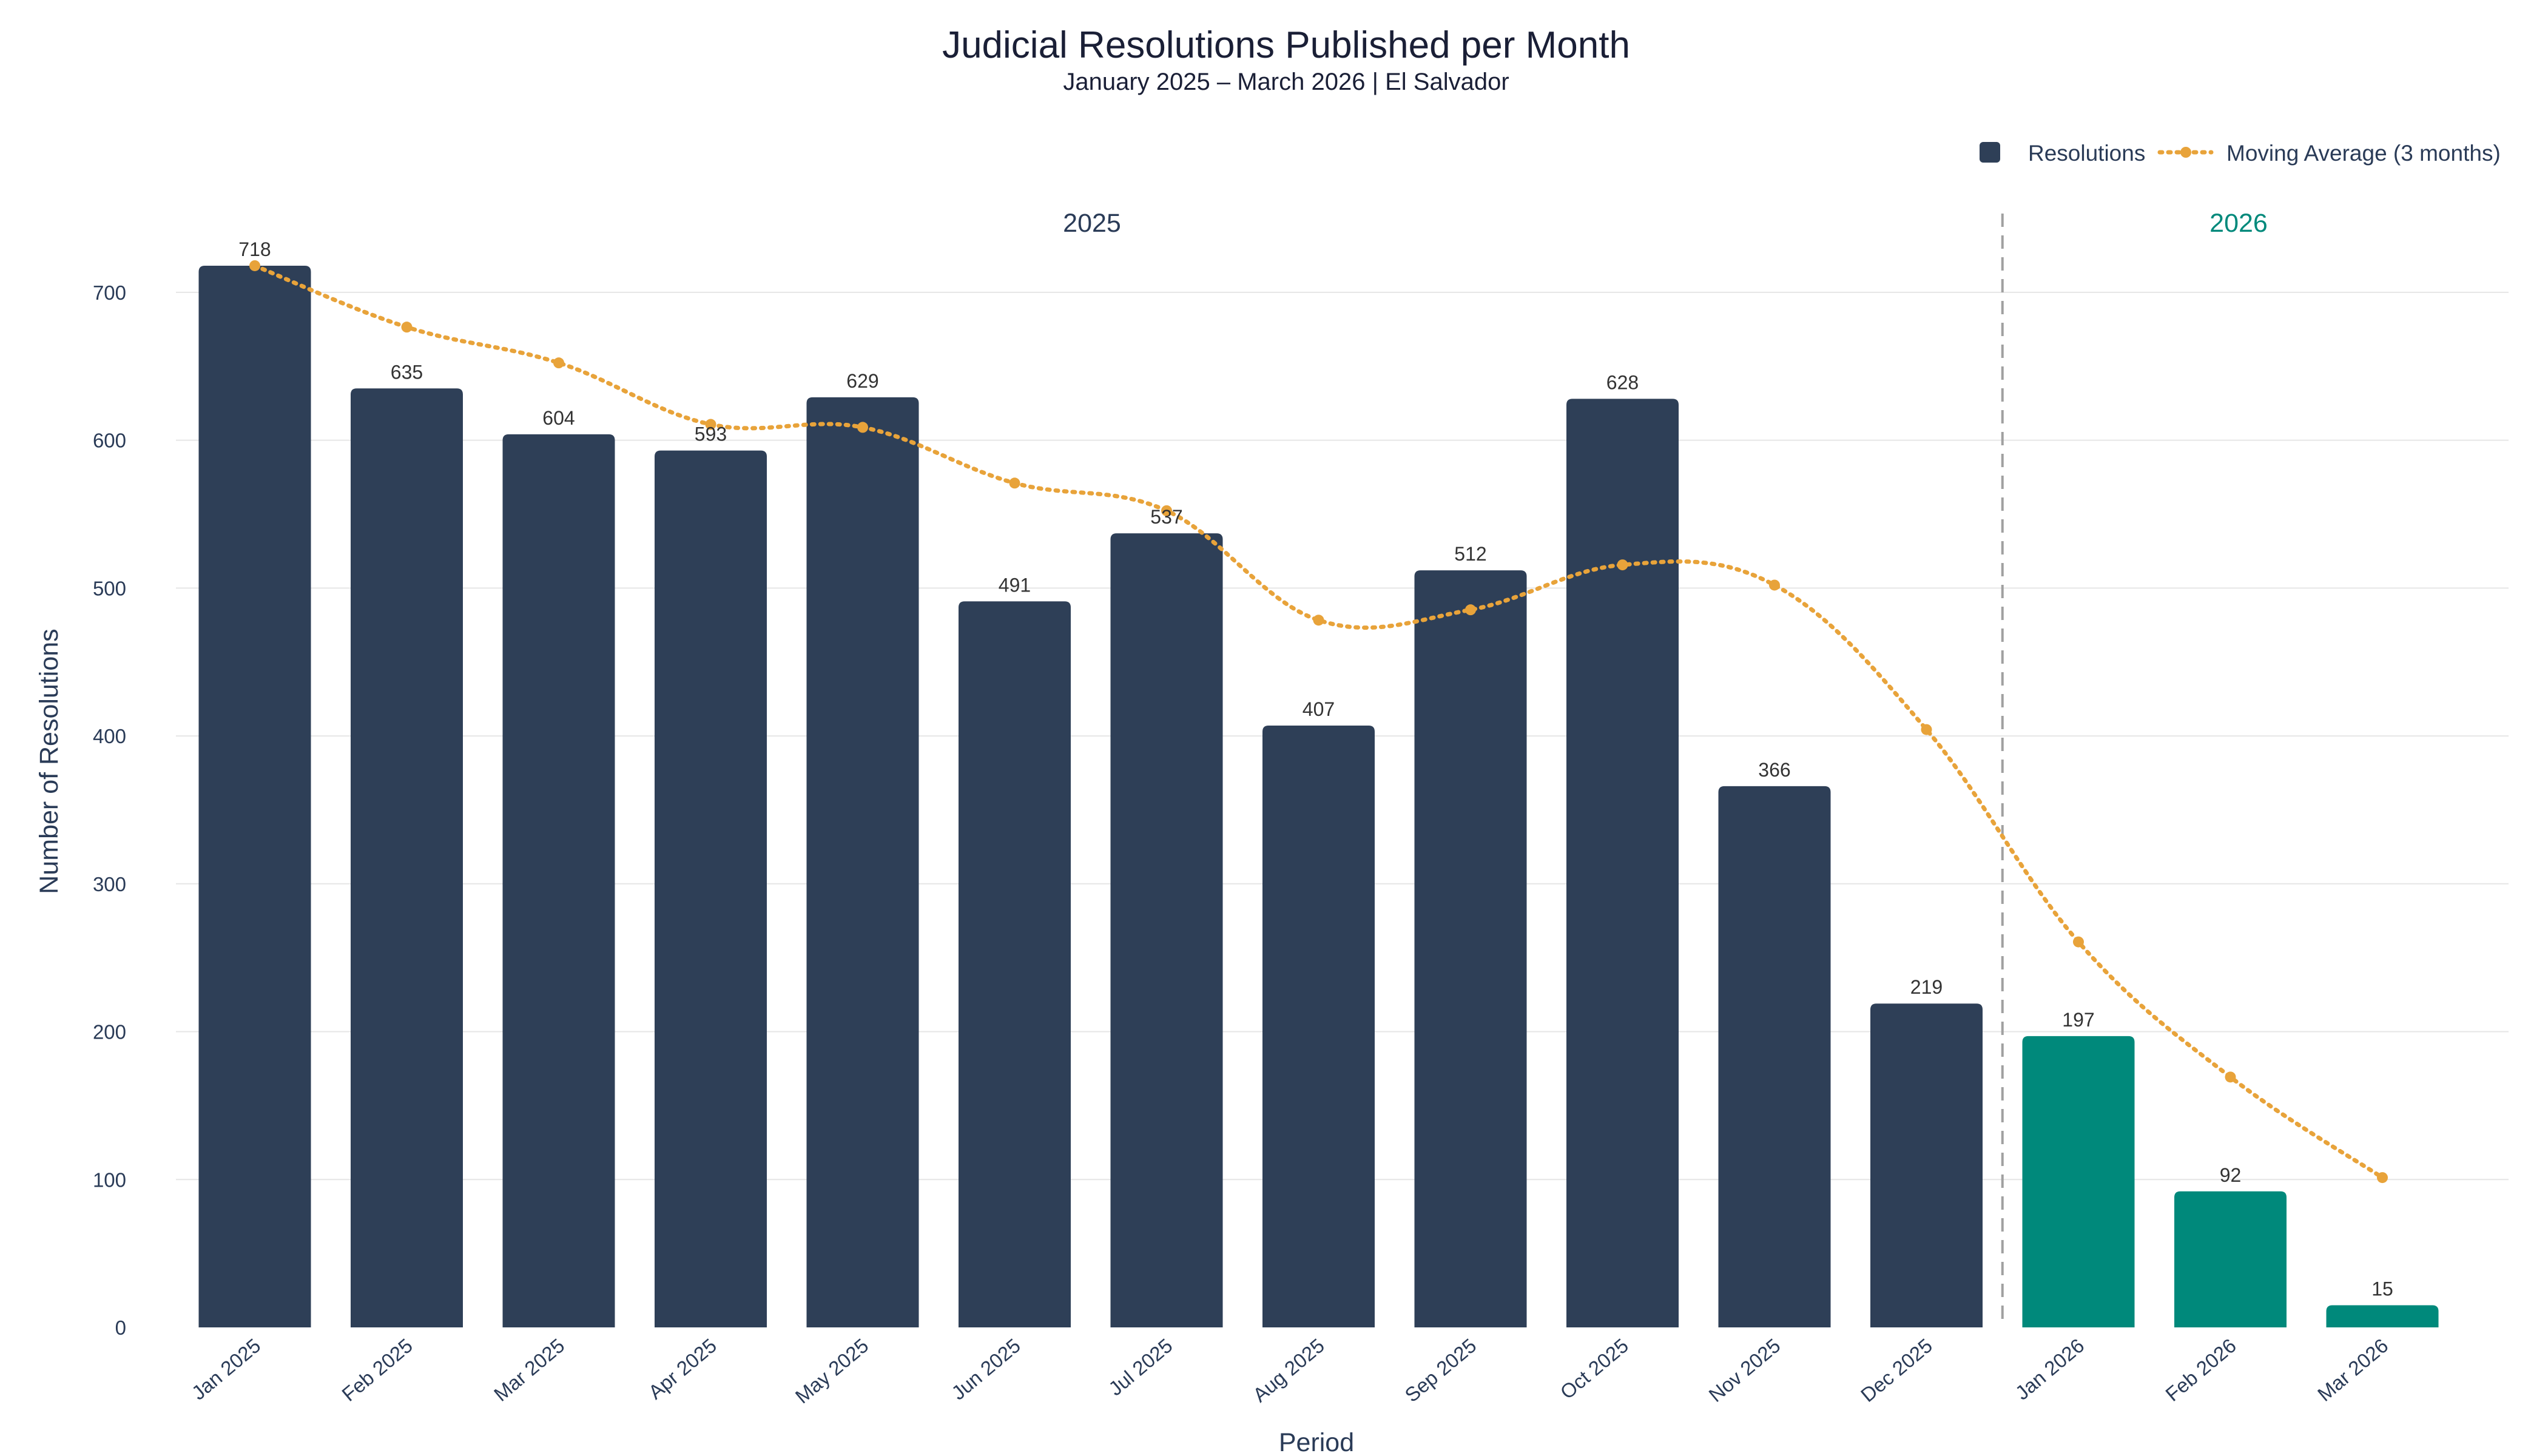  Describe the element at coordinates (120, 1327) in the screenshot. I see `y-tick-label-0: 0` at that location.